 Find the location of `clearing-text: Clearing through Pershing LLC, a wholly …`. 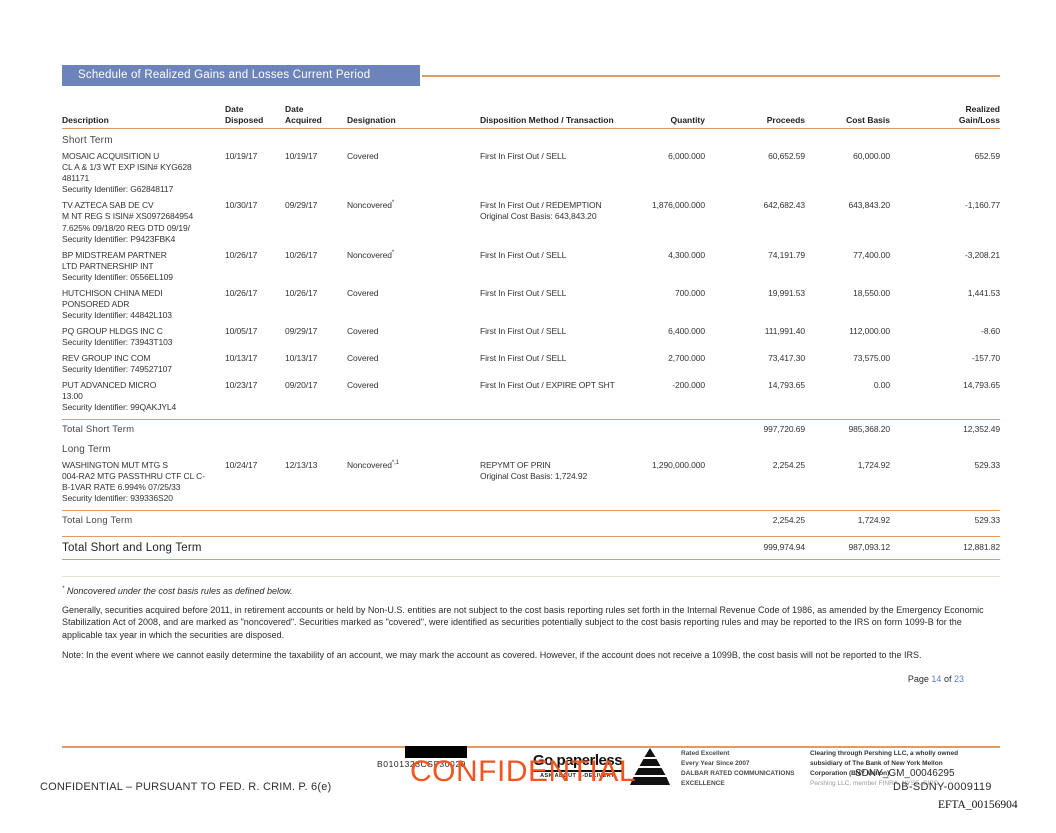

clearing-text: Clearing through Pershing LLC, a wholly … is located at coordinates (884, 763).